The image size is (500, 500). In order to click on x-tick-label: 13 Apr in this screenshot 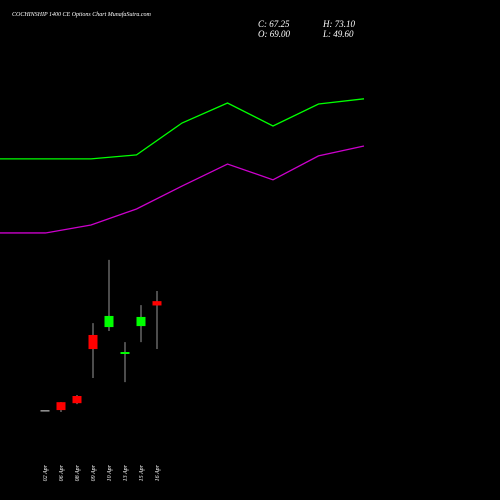, I will do `click(126, 472)`.